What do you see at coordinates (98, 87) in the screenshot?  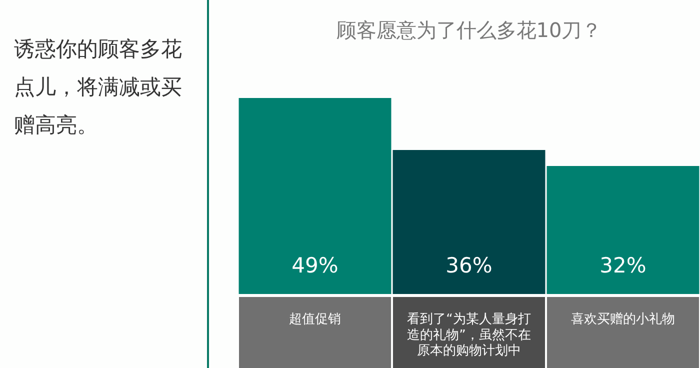 I see `text: 诱惑你的顾客多花点儿，将满减或买赠高亮。` at bounding box center [98, 87].